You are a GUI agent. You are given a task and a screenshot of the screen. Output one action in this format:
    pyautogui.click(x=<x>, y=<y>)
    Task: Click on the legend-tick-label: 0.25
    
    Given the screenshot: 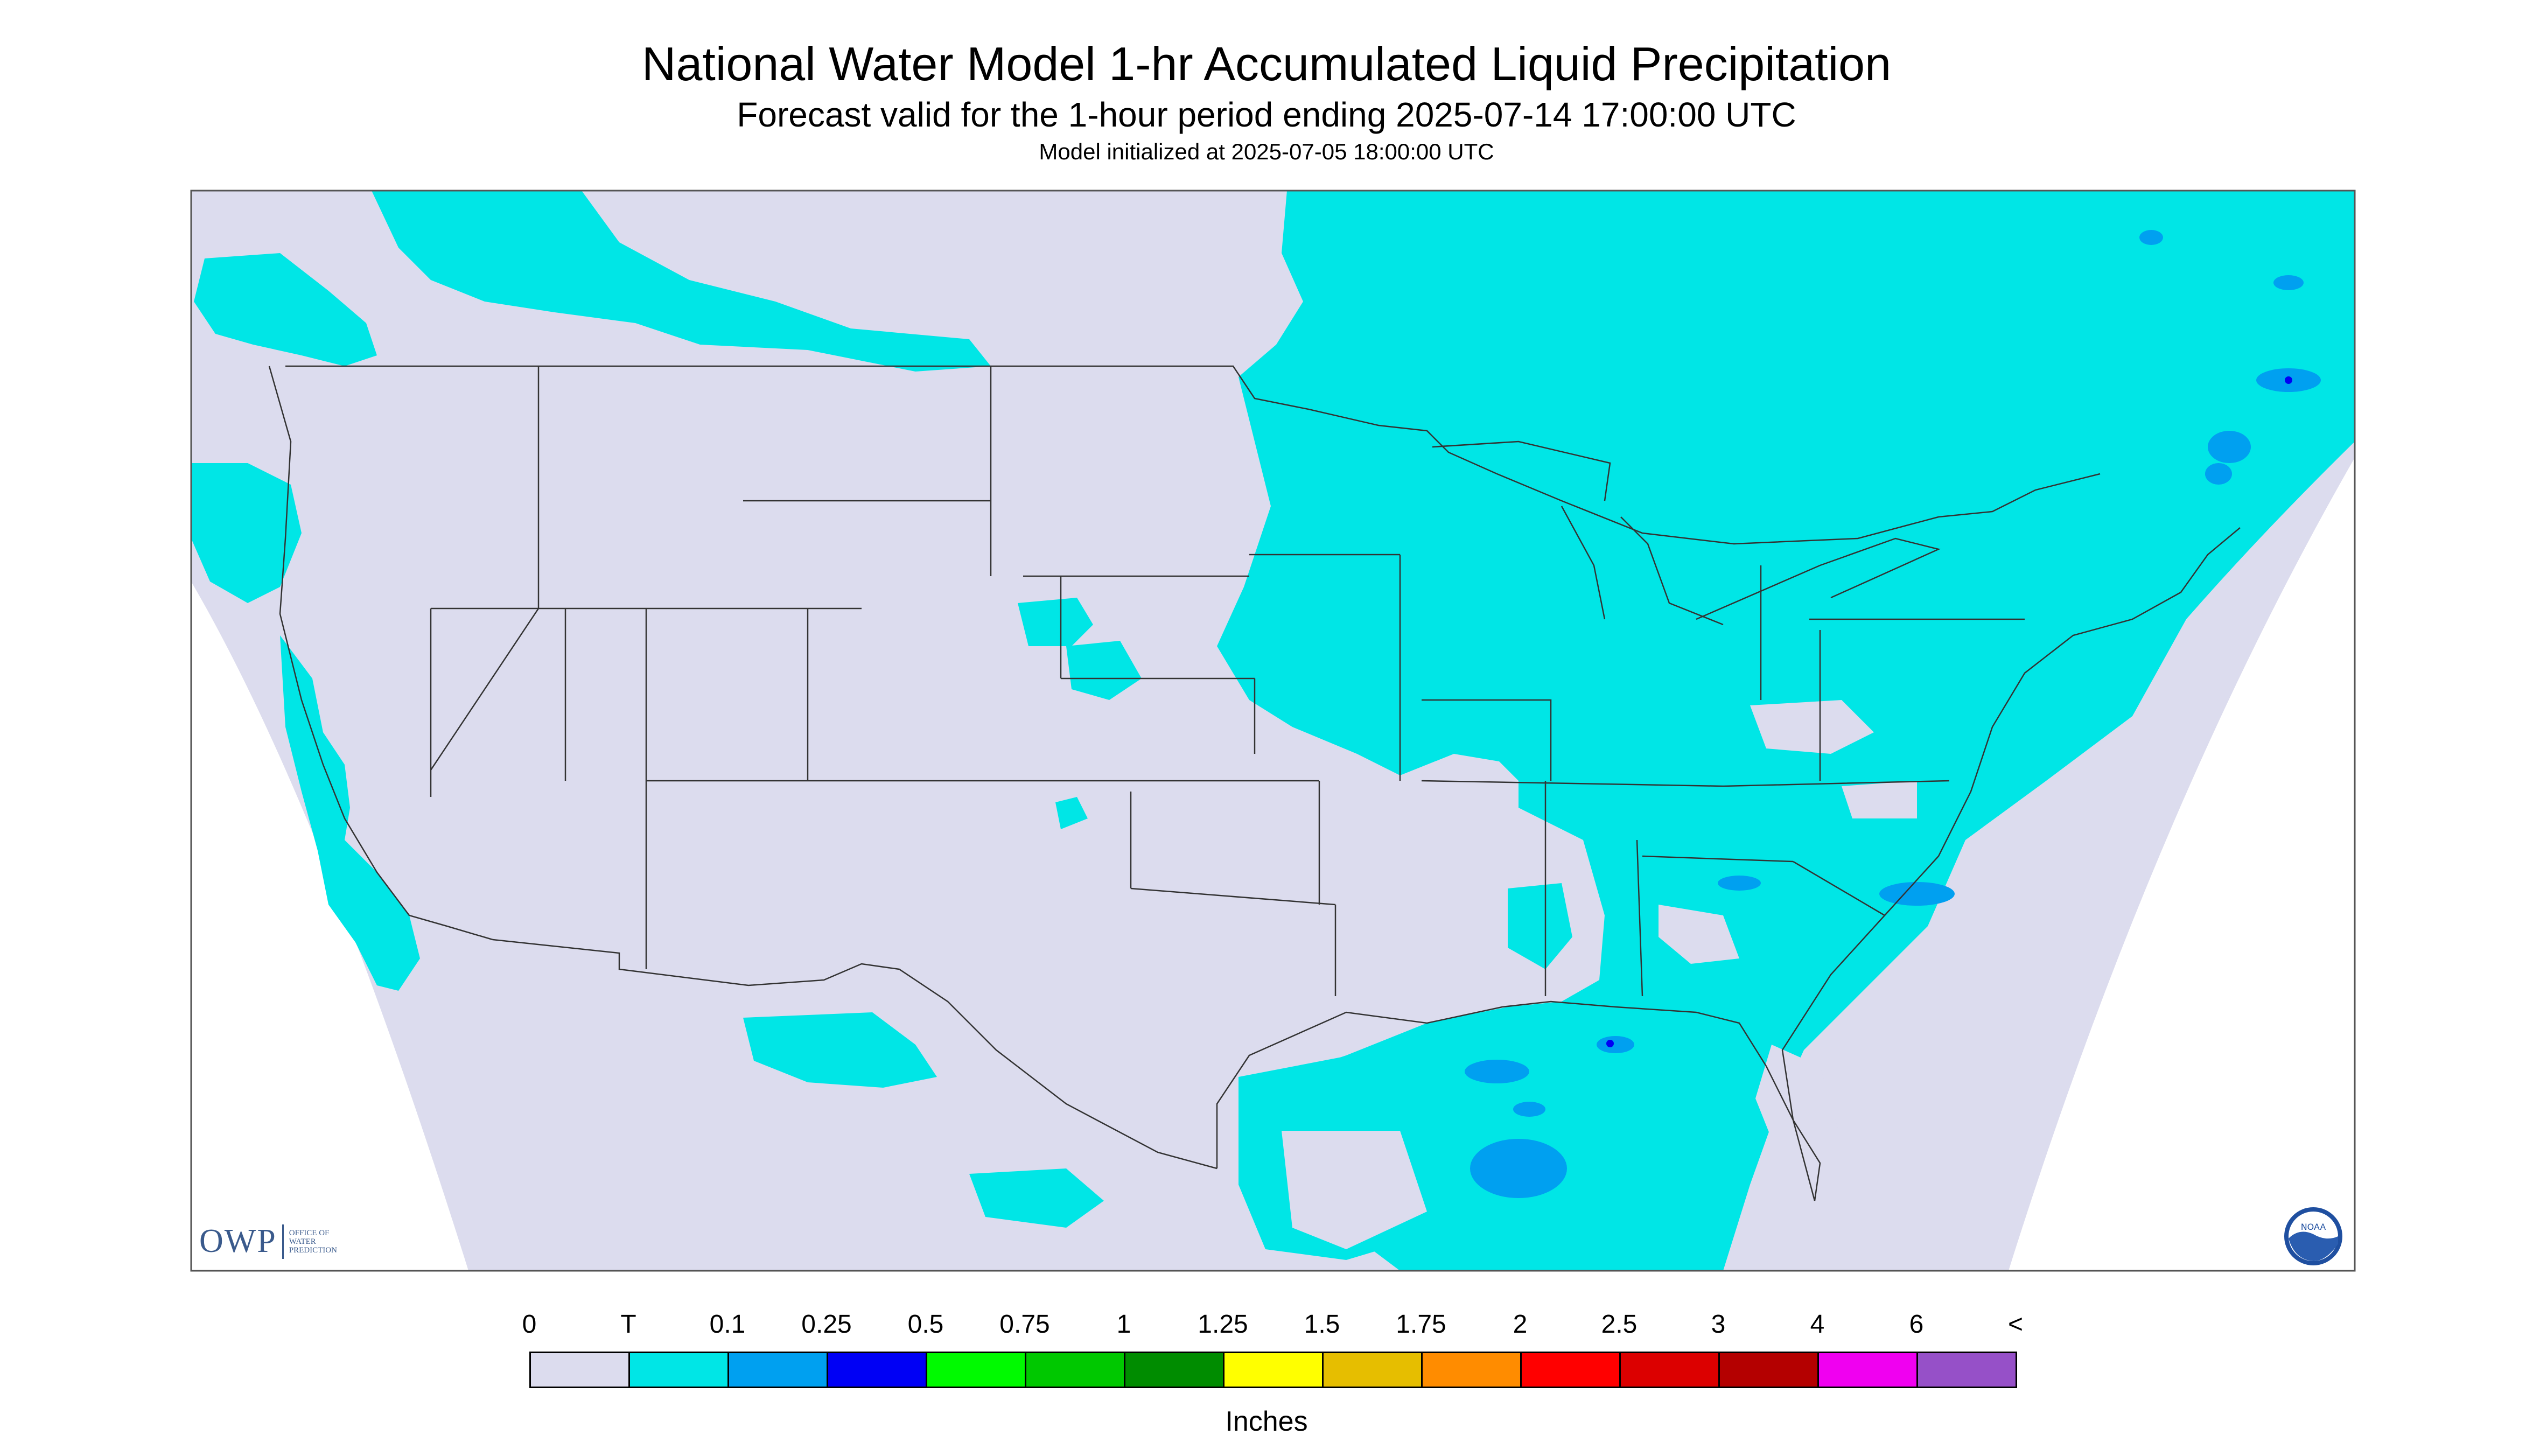 What is the action you would take?
    pyautogui.click(x=826, y=1324)
    